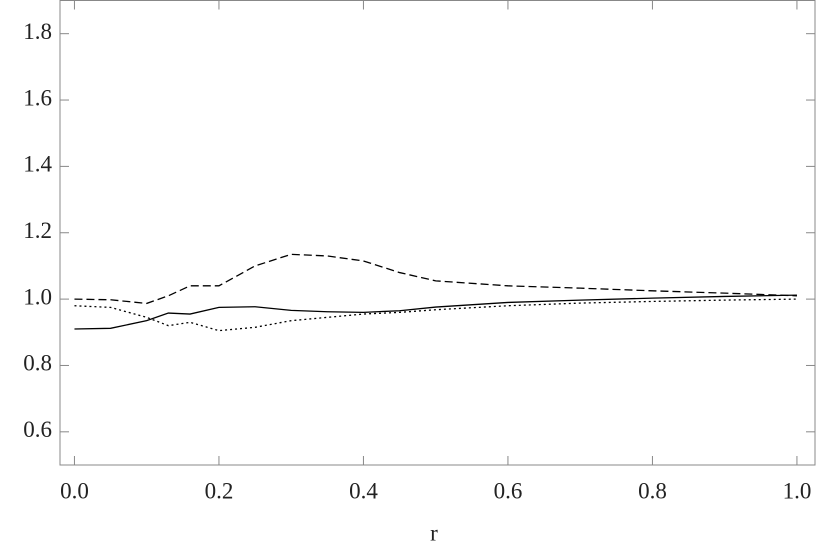  Describe the element at coordinates (434, 532) in the screenshot. I see `x-axis-label: r` at that location.